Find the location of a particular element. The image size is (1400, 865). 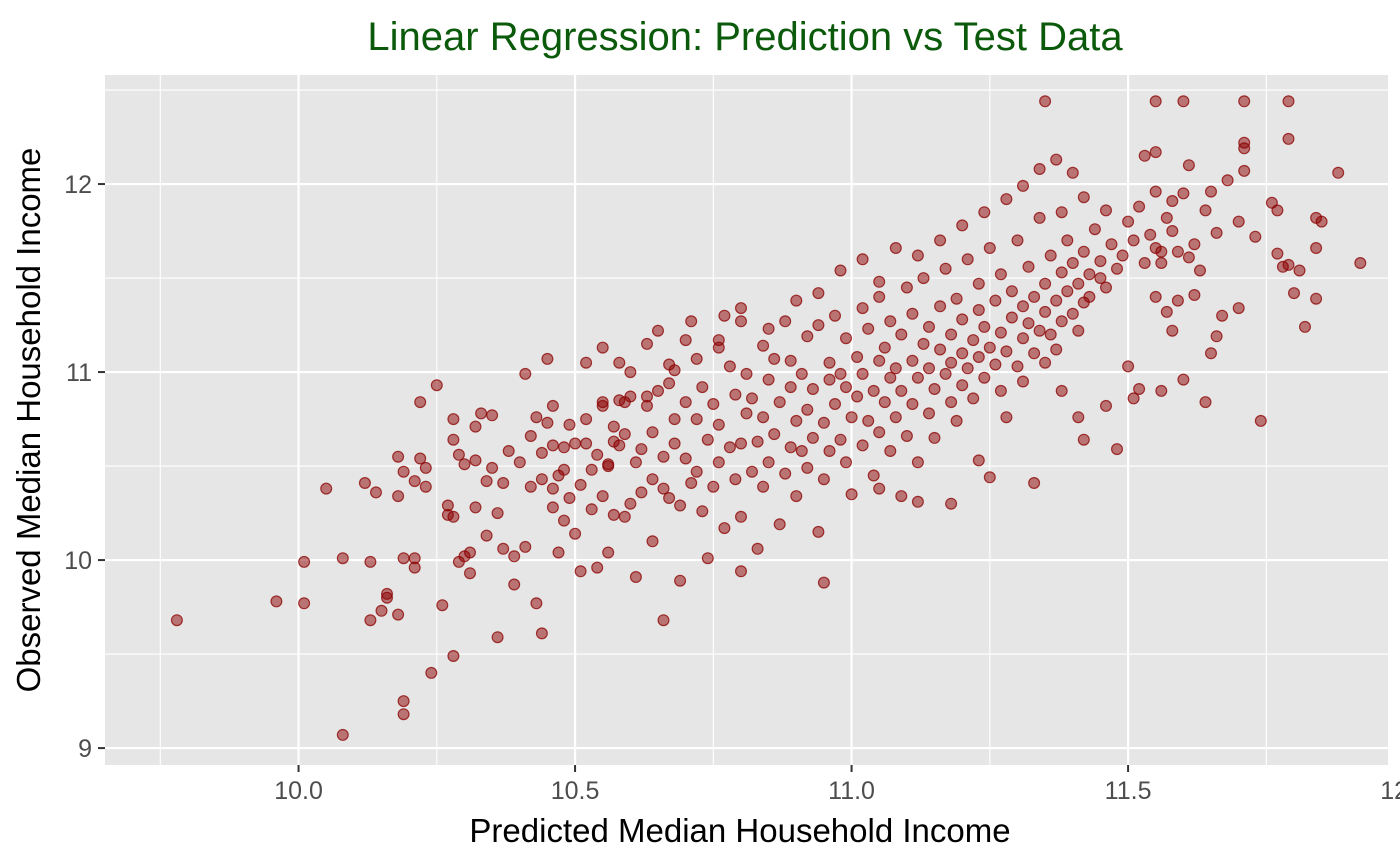

x-axis: 10.0 10.5 11.0 11.5 12.0 is located at coordinates (837, 785).